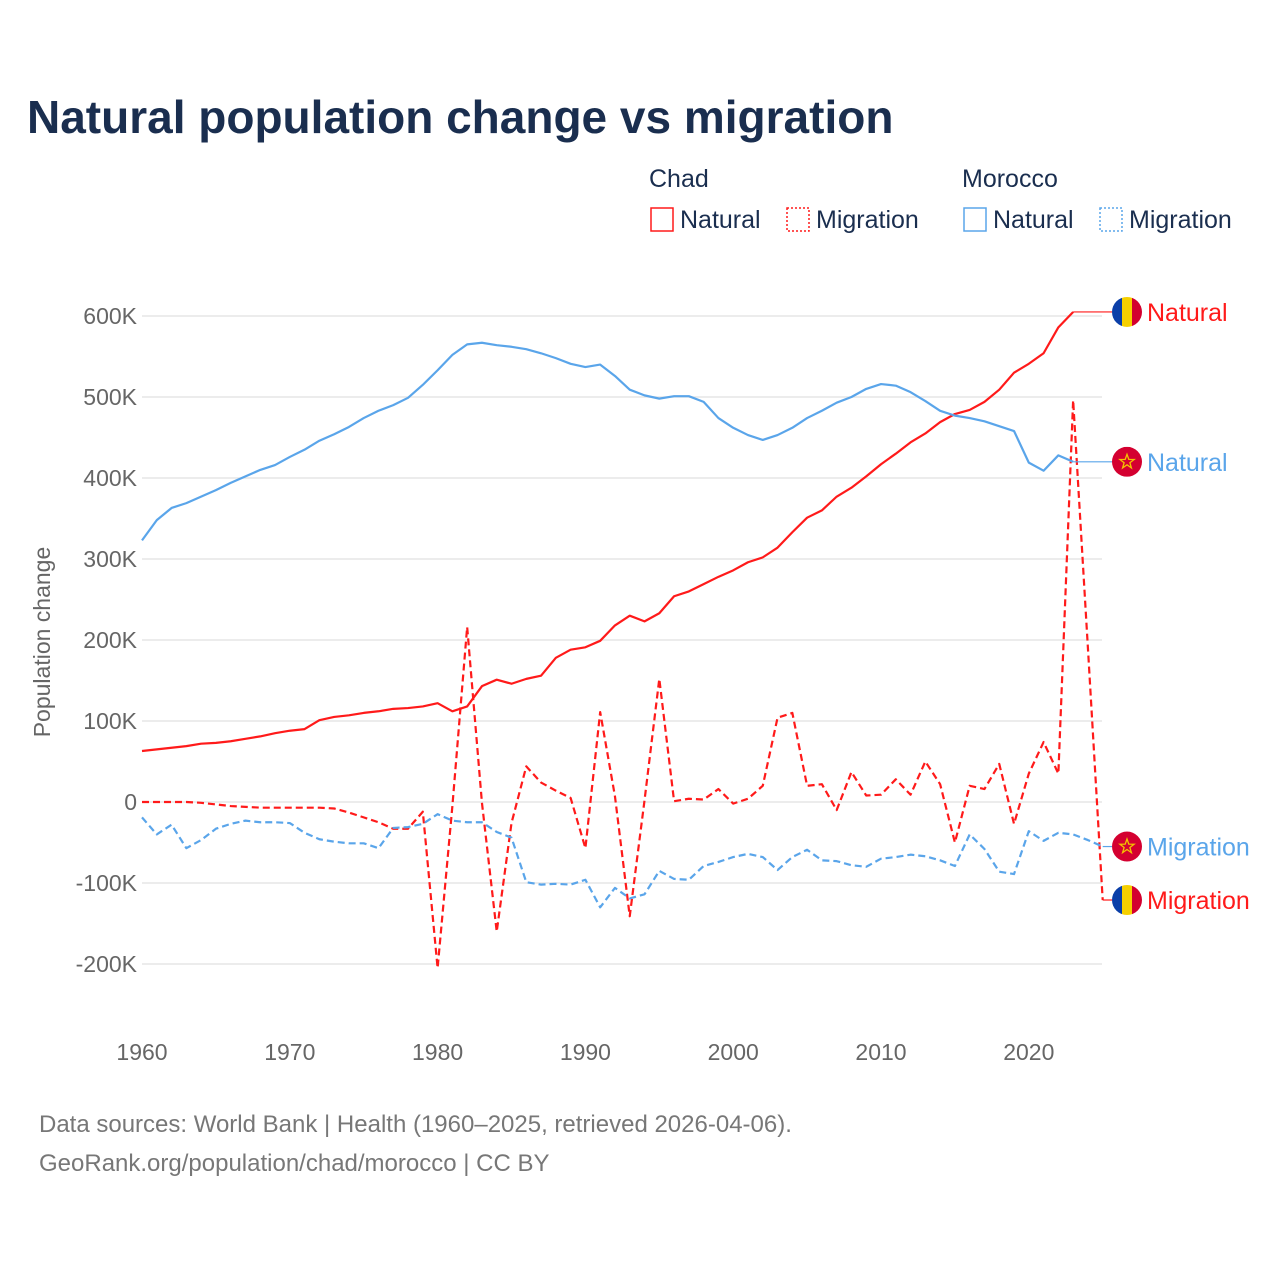 The width and height of the screenshot is (1280, 1280). What do you see at coordinates (110, 559) in the screenshot?
I see `y-tick-label: 300K` at bounding box center [110, 559].